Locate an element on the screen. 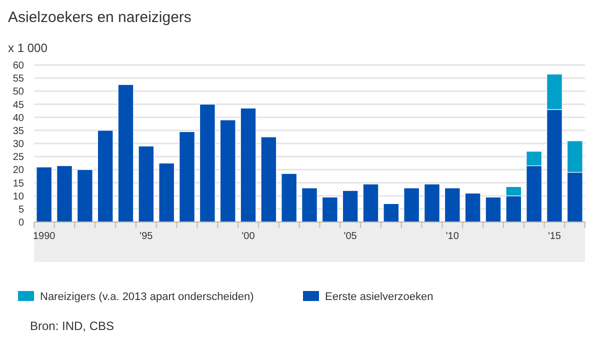 This screenshot has width=600, height=346. text: Bron: IND, CBS is located at coordinates (72, 326).